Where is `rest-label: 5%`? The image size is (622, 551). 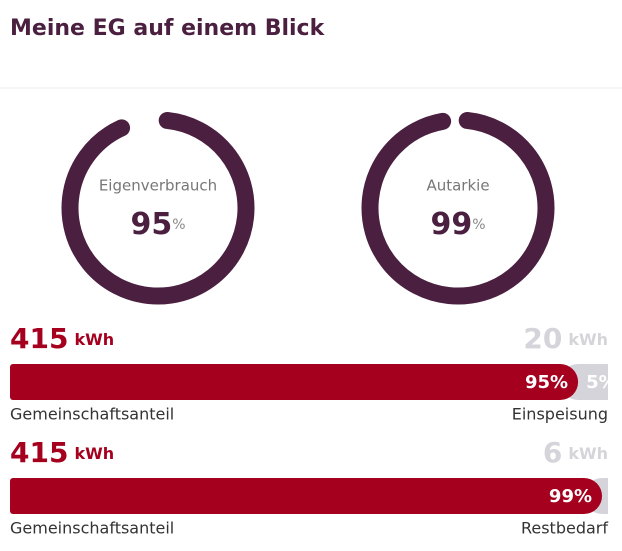
rest-label: 5% is located at coordinates (601, 382).